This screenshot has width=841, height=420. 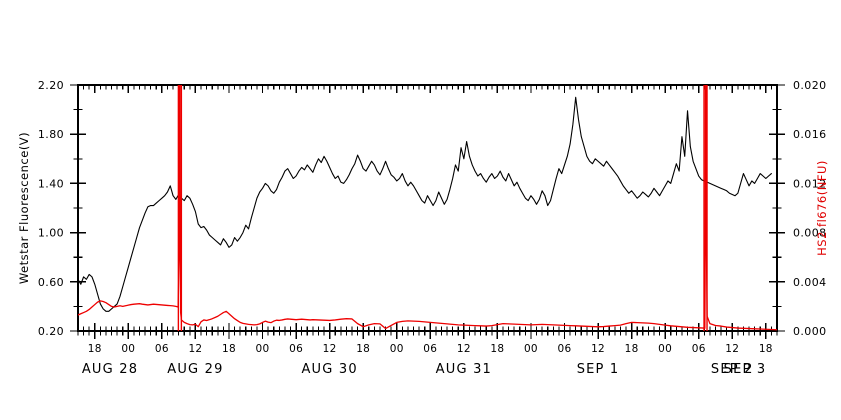 What do you see at coordinates (810, 282) in the screenshot?
I see `y-tick-label-right: 0.004` at bounding box center [810, 282].